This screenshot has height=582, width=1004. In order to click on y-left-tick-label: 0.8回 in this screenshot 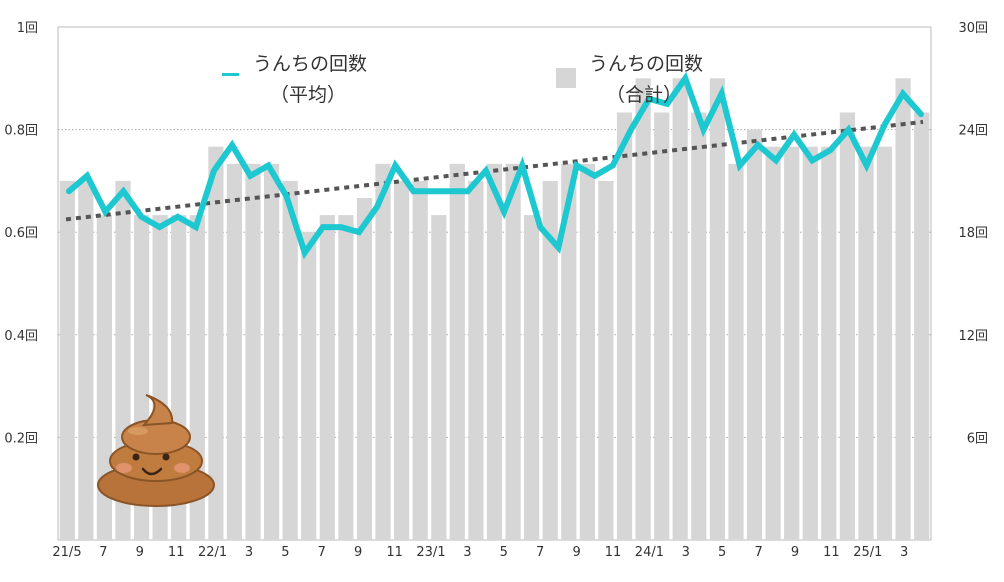, I will do `click(21, 131)`.